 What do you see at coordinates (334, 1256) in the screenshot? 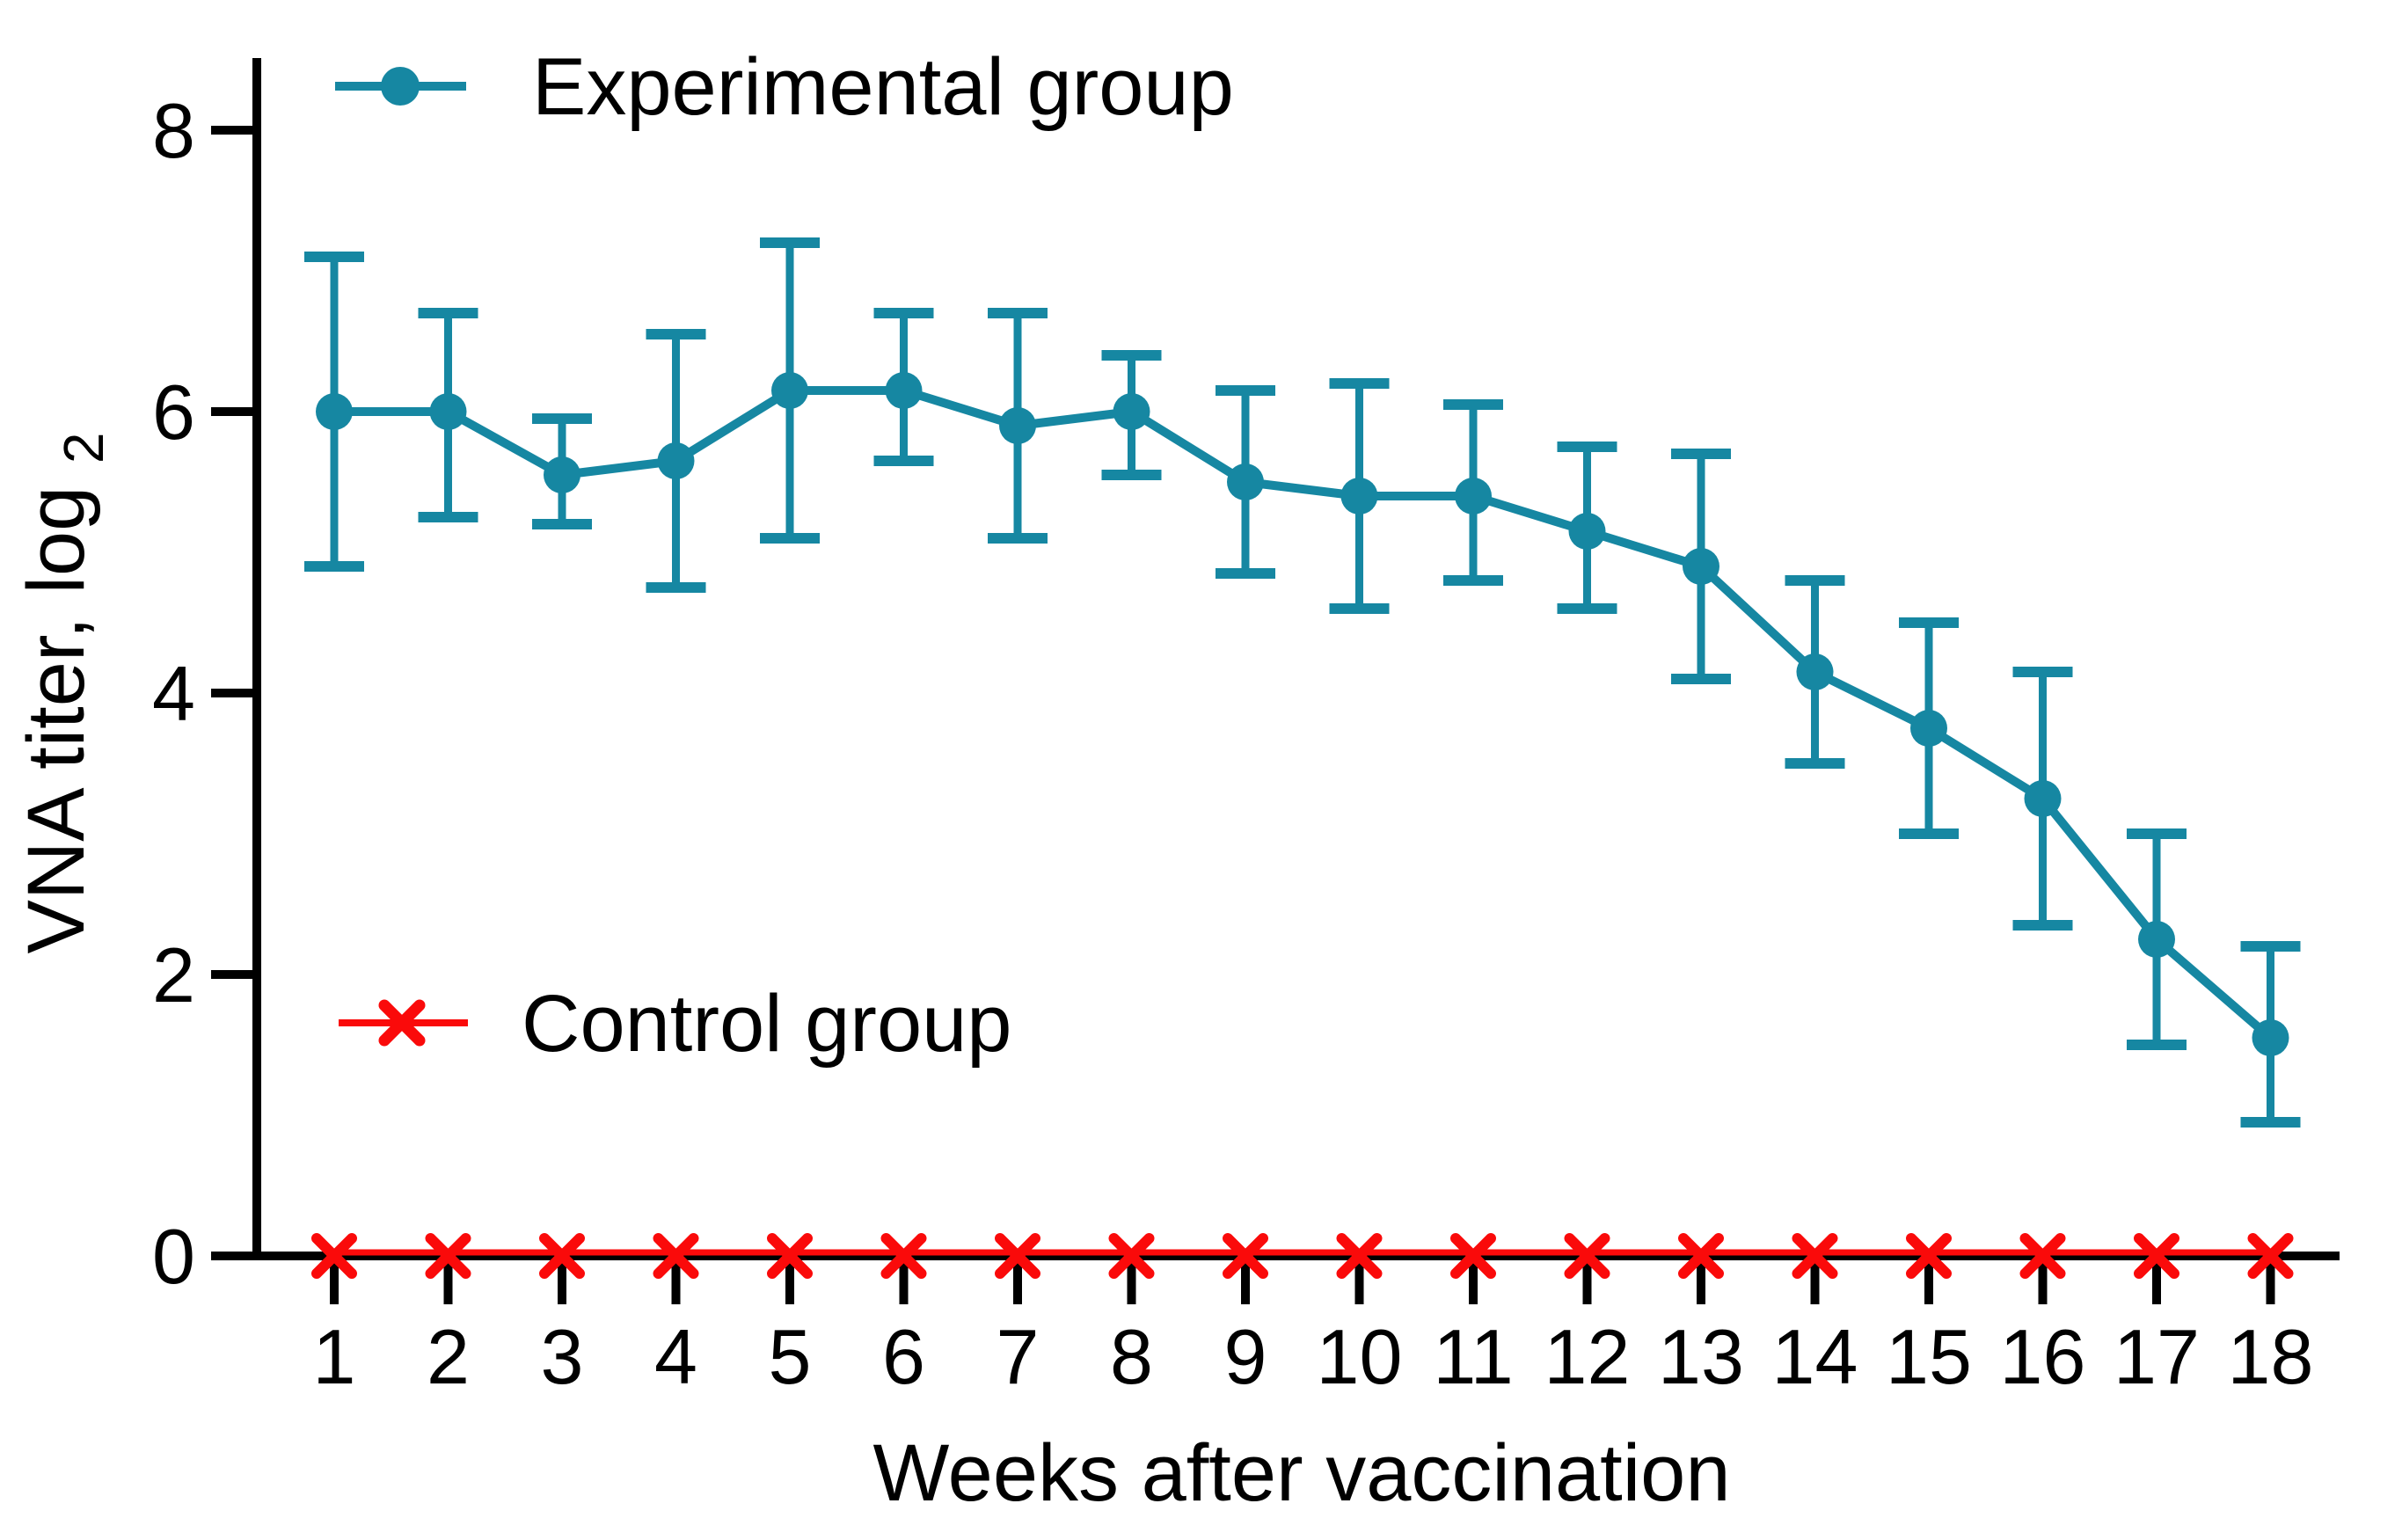
I see `control-point-week-1-x-marker-icon` at bounding box center [334, 1256].